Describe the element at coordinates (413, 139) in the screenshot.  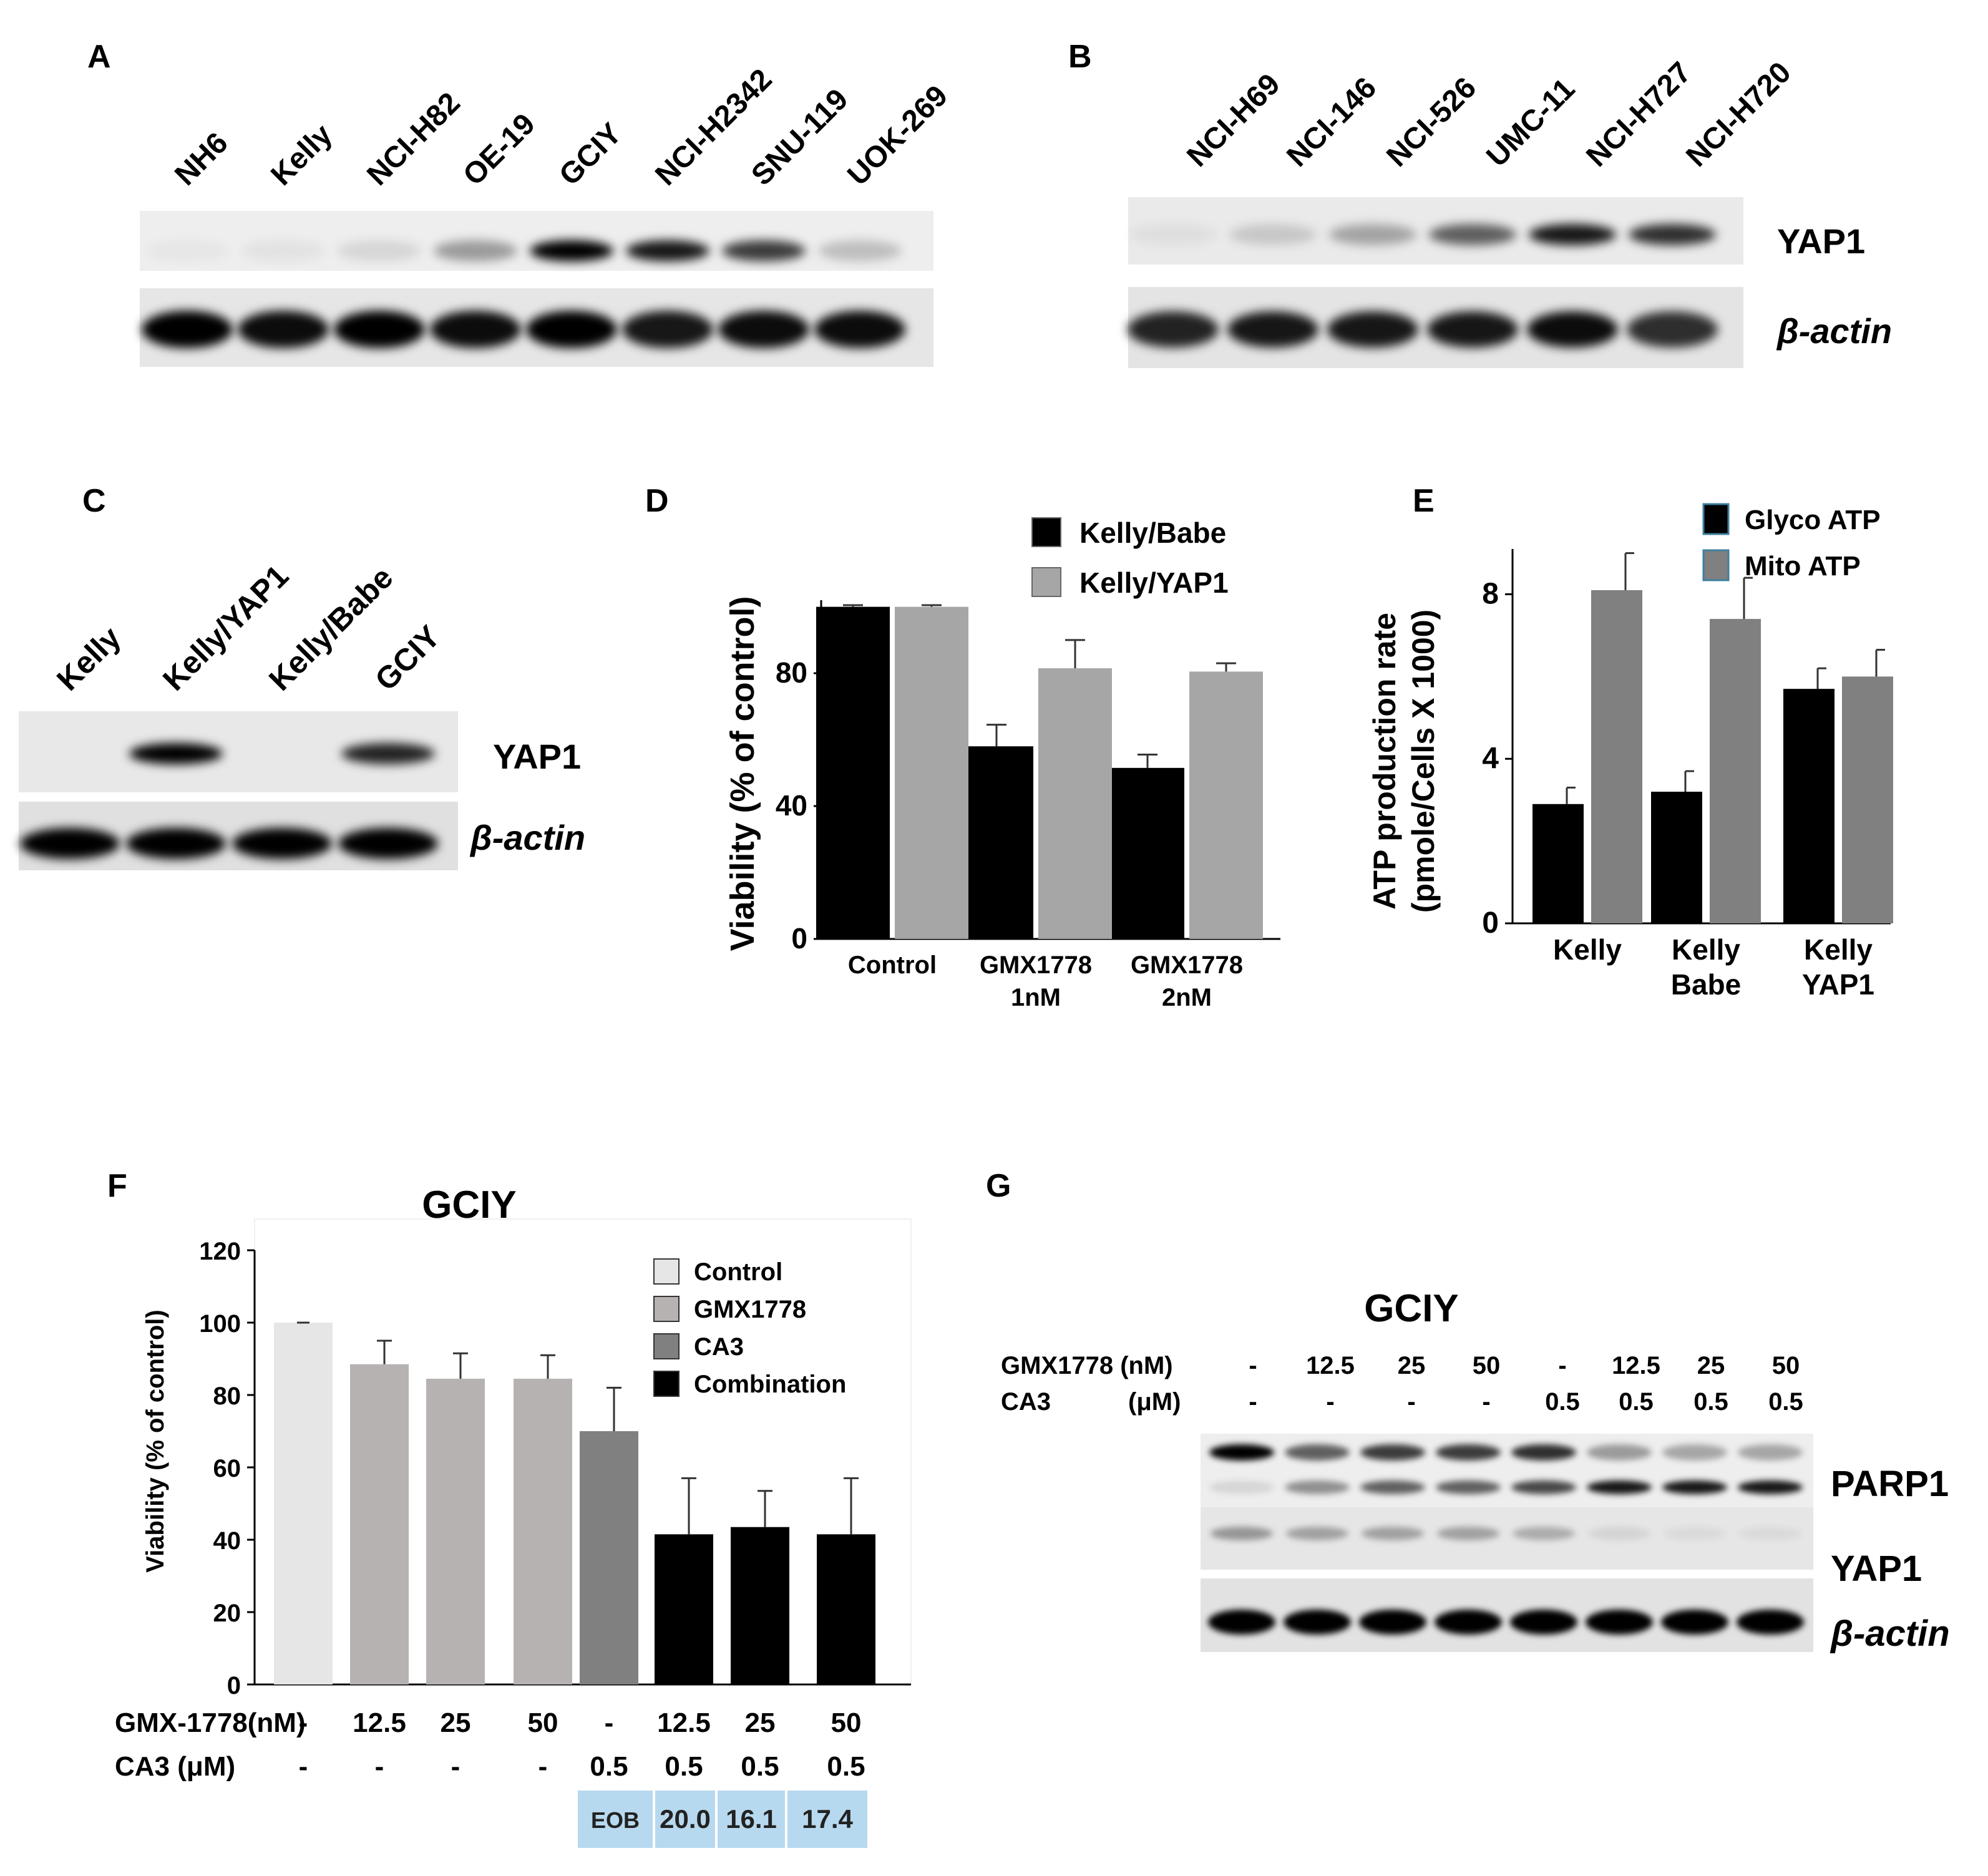
I see `panel-a-lane-label-2: NCI-H82` at that location.